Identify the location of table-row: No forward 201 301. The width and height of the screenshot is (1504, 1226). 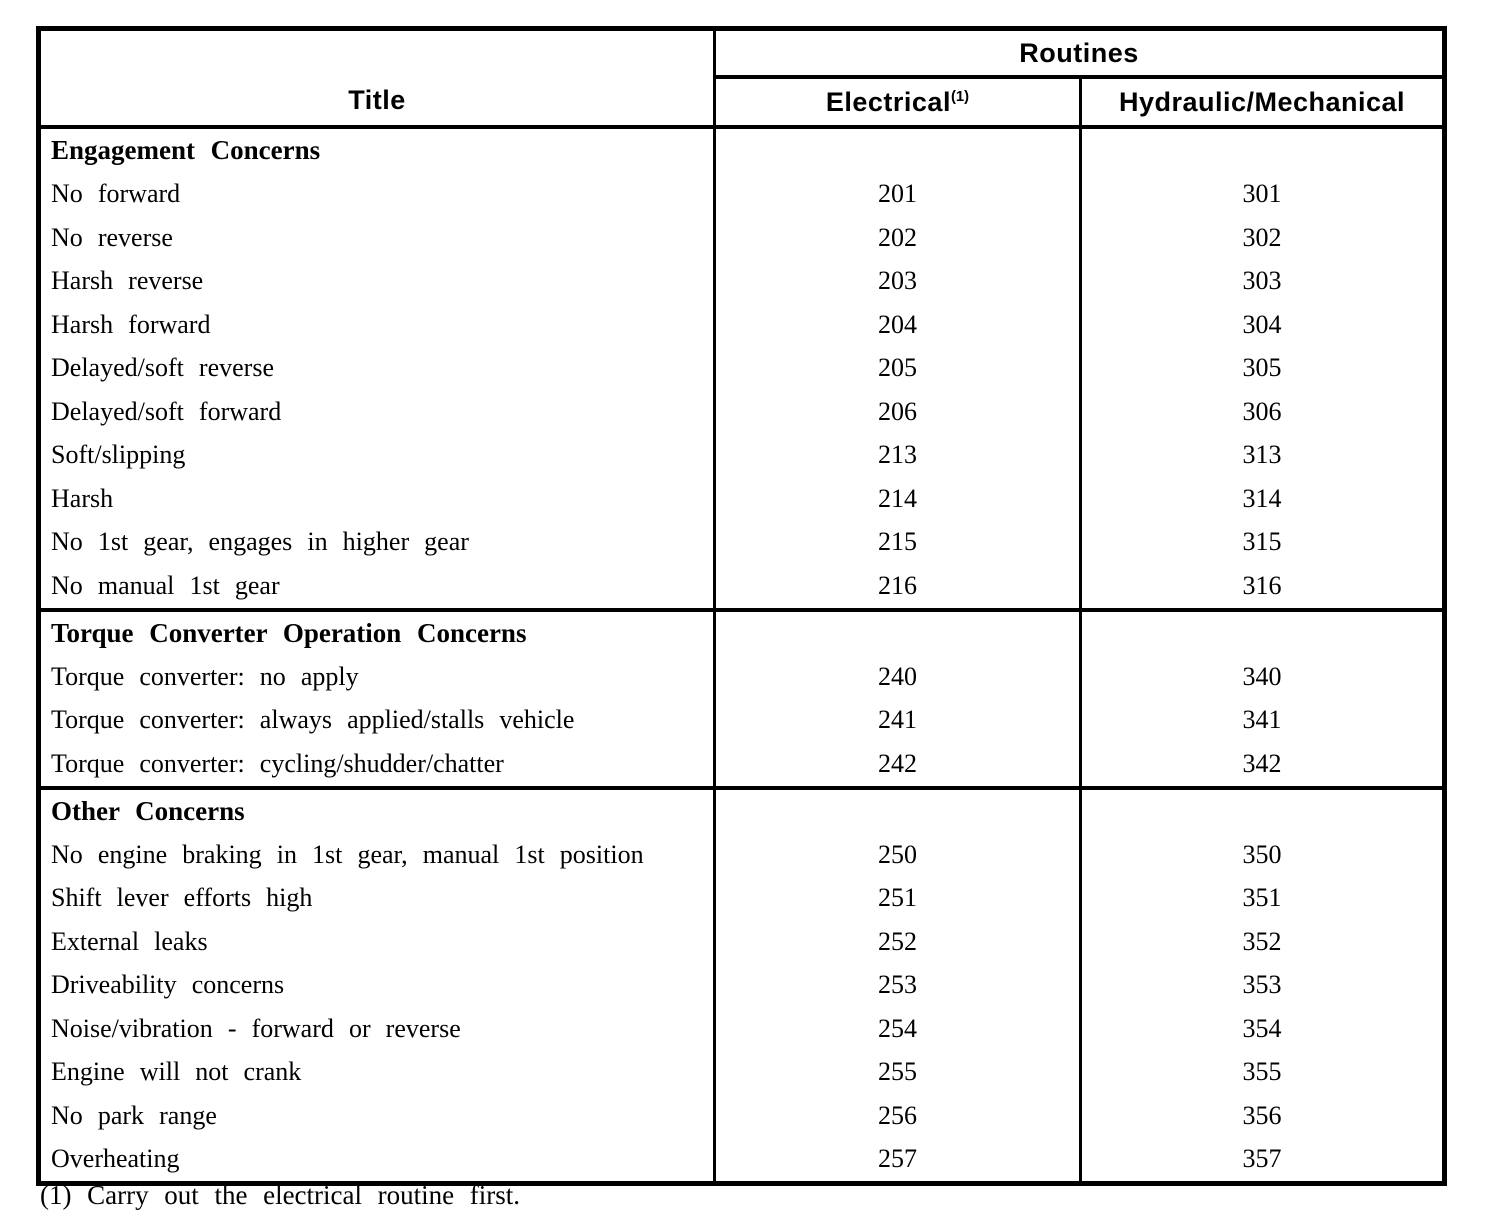
(741, 194).